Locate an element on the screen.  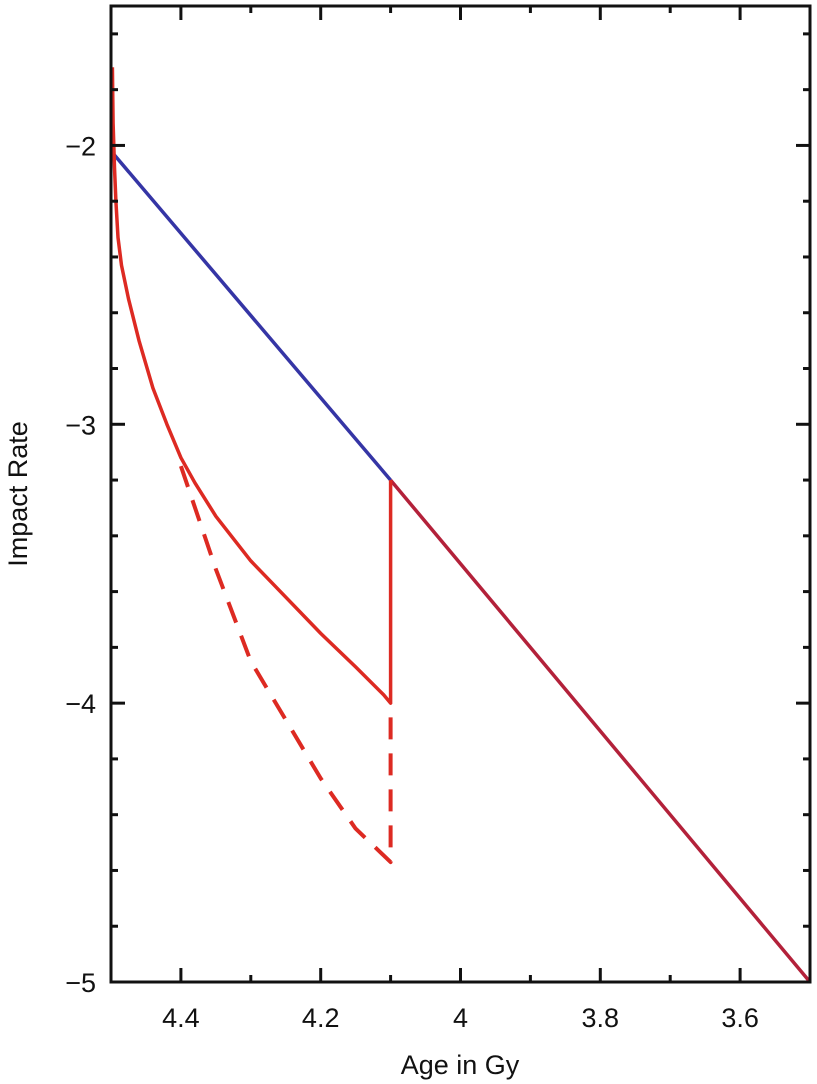
x-tick-label: 3.8 is located at coordinates (601, 1018).